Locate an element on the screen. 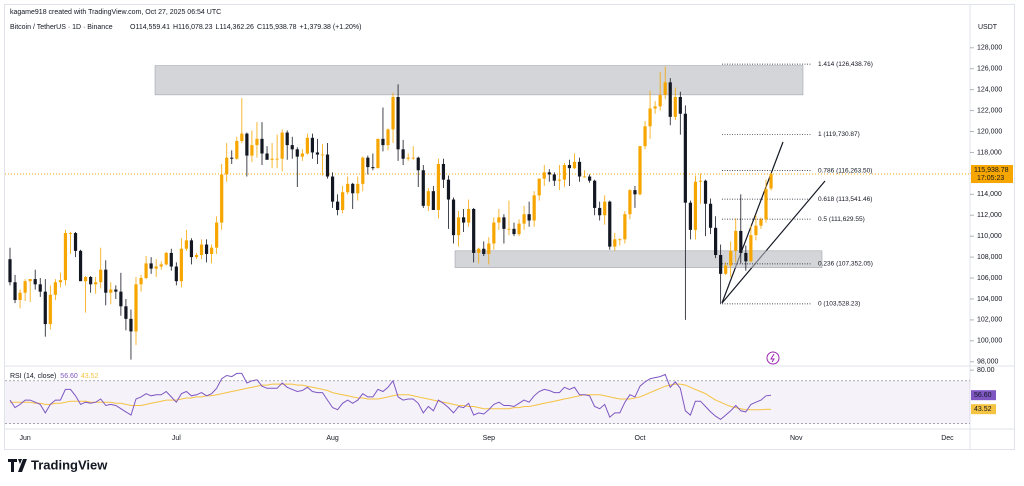  countdown: 17:05:23 is located at coordinates (990, 178).